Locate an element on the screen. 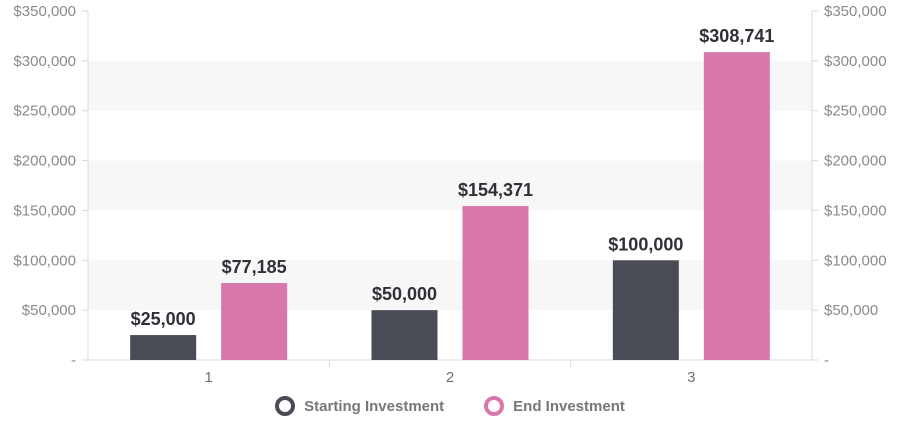 The height and width of the screenshot is (434, 900). y-tick-label-left: $100,000 is located at coordinates (44, 260).